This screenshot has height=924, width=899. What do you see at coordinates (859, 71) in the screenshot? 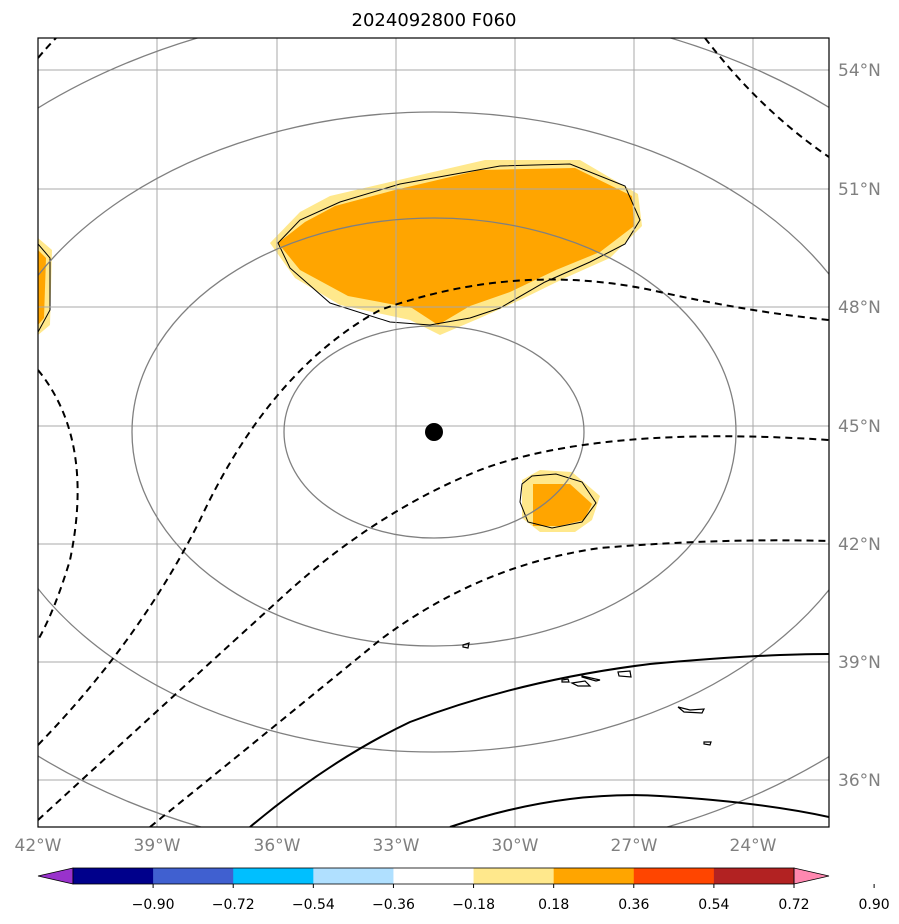
I see `lat-label: 54°N` at bounding box center [859, 71].